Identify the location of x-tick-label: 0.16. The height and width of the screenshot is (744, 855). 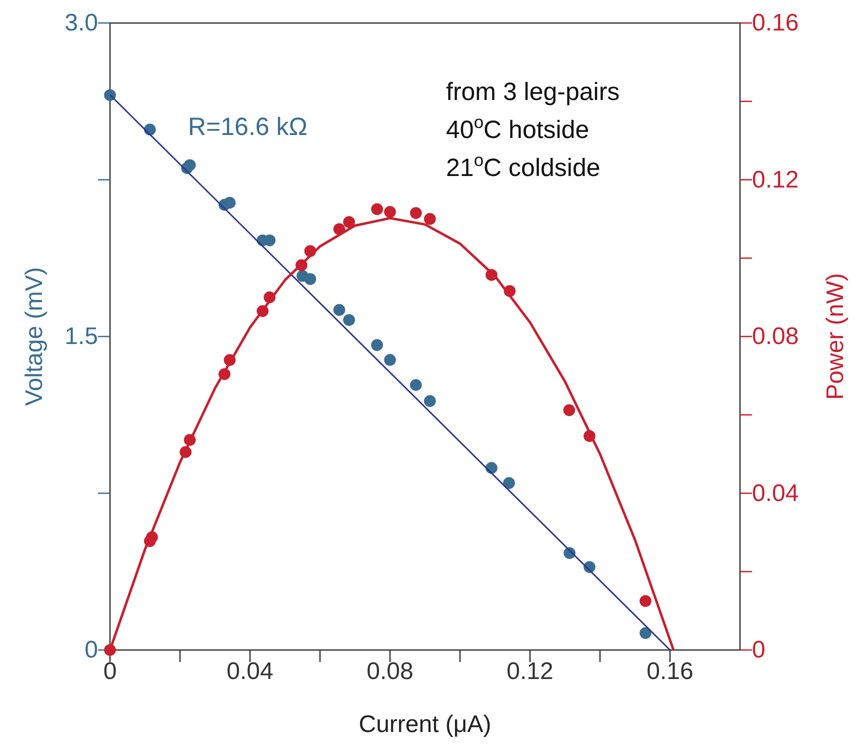
(670, 672).